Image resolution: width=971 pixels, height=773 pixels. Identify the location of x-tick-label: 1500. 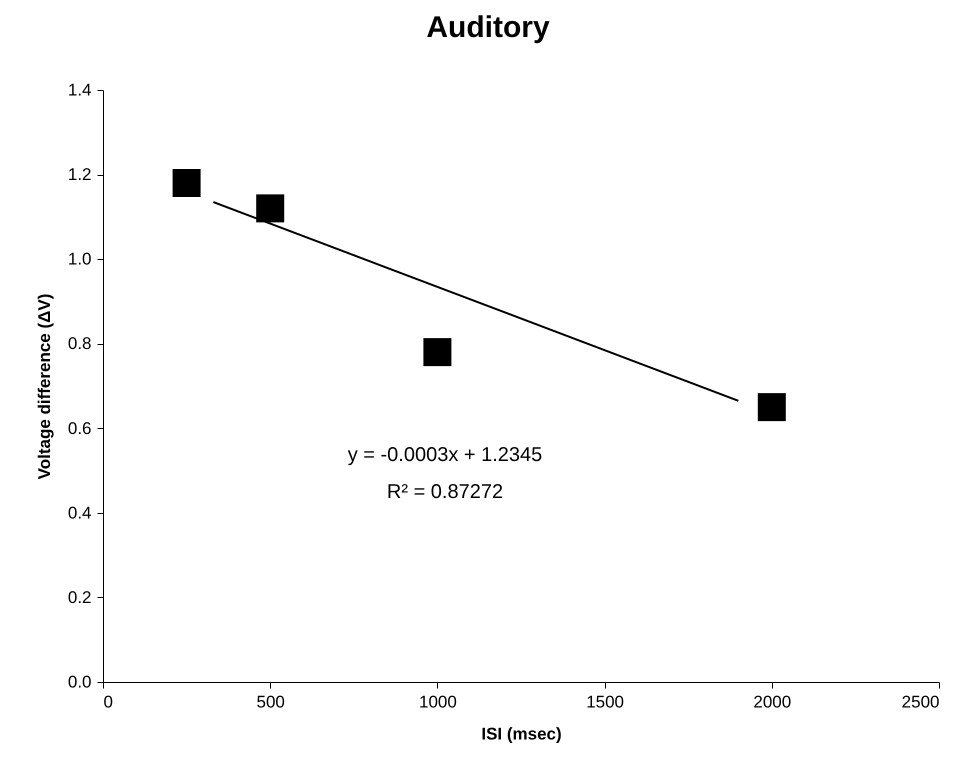
(605, 702).